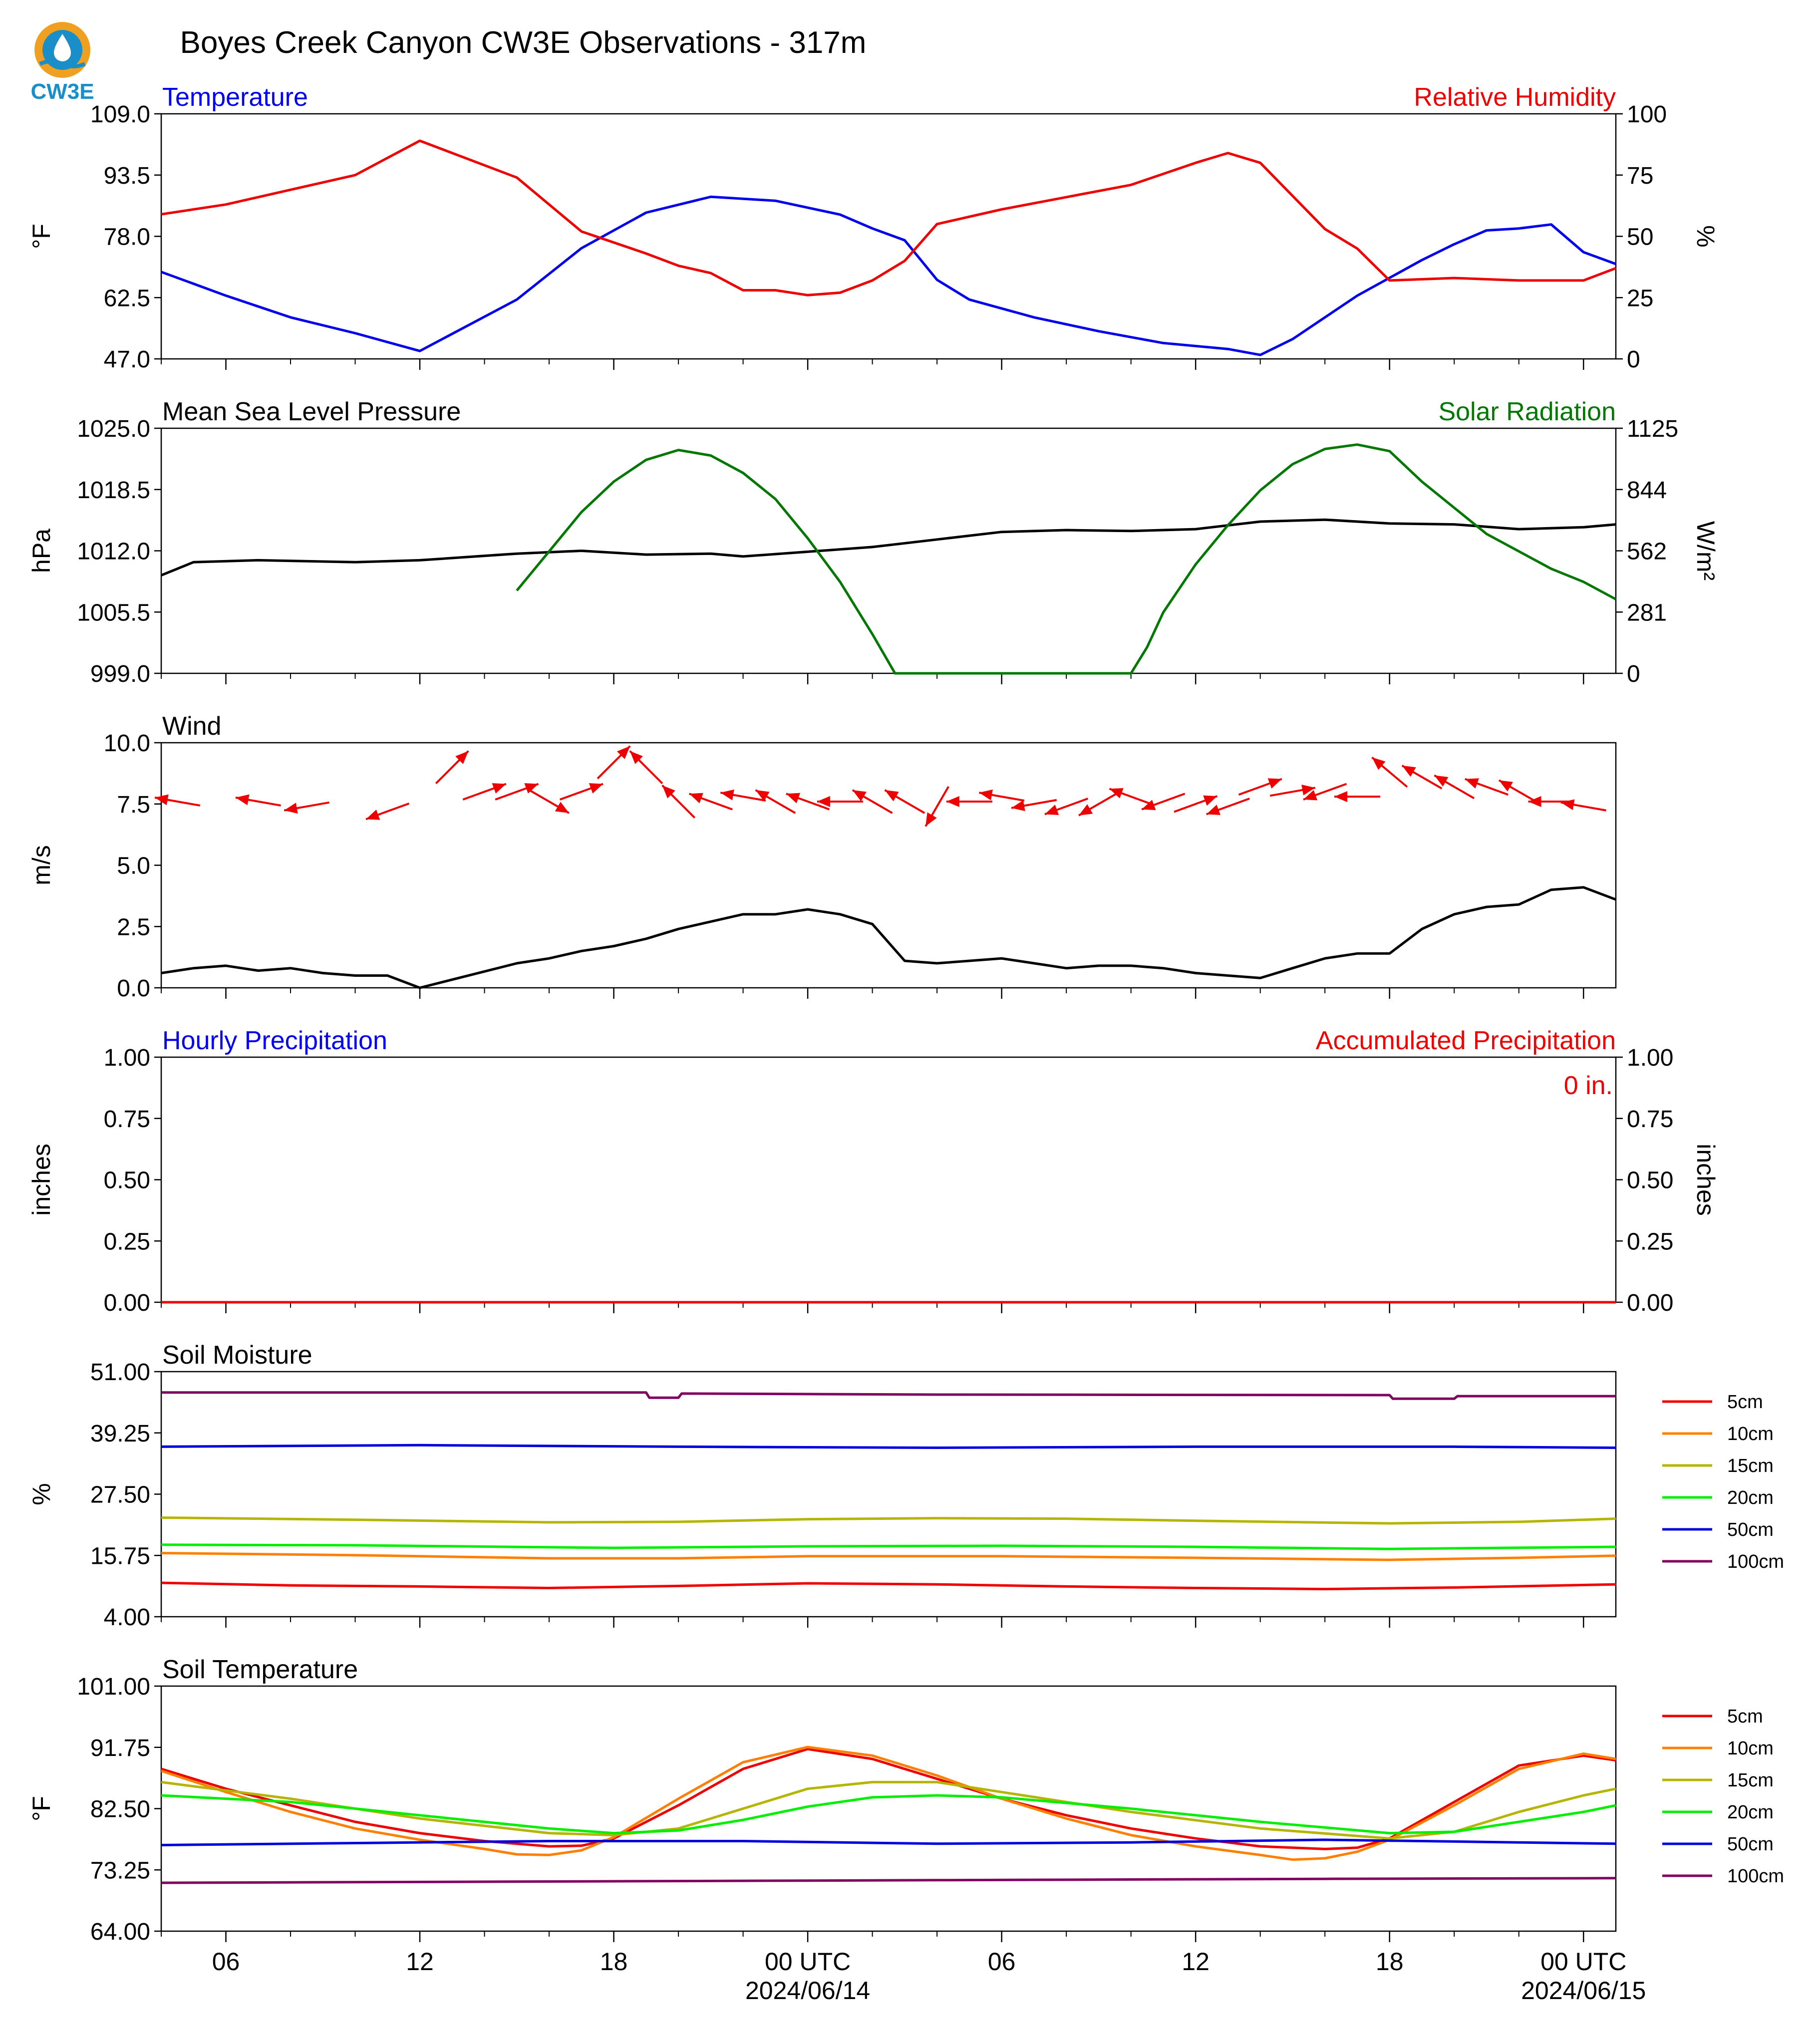 The image size is (1820, 2028). I want to click on y-tick-label-right: 25, so click(1640, 298).